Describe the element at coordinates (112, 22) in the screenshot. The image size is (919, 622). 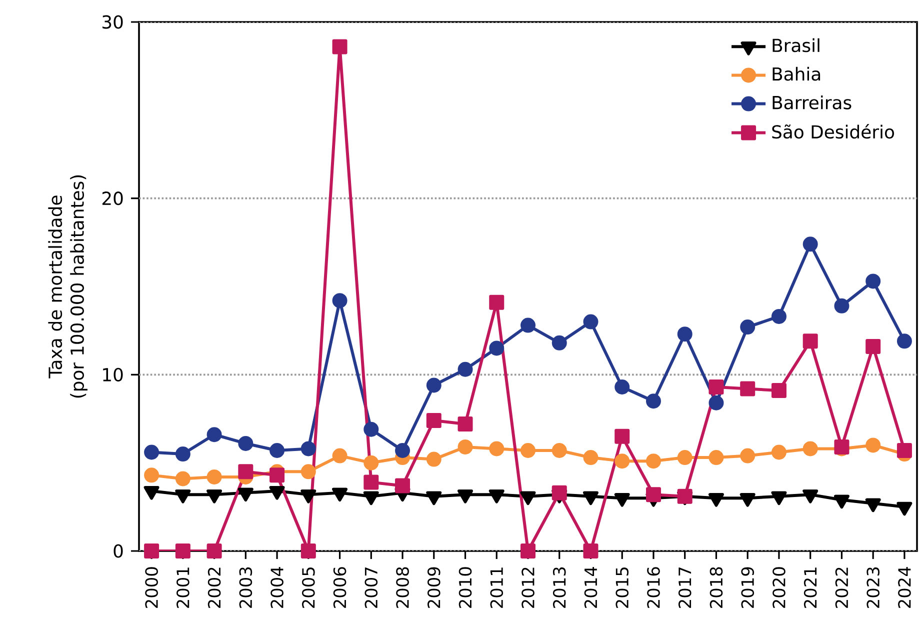
I see `y-tick-label: 30` at that location.